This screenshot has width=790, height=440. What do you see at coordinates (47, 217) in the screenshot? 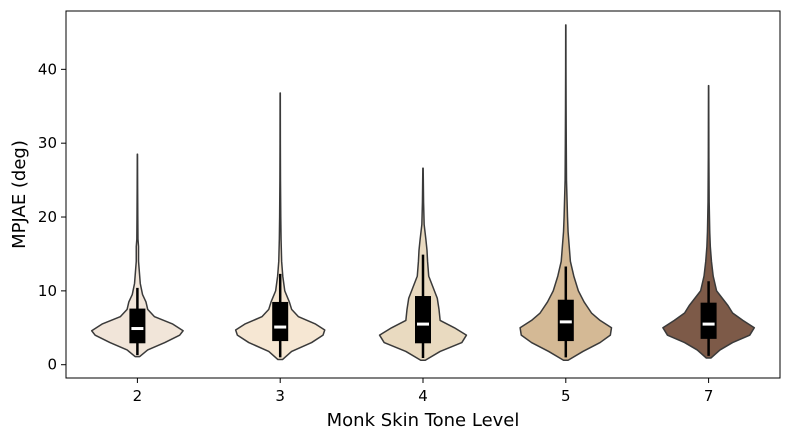
I see `y-tick-label: 20` at bounding box center [47, 217].